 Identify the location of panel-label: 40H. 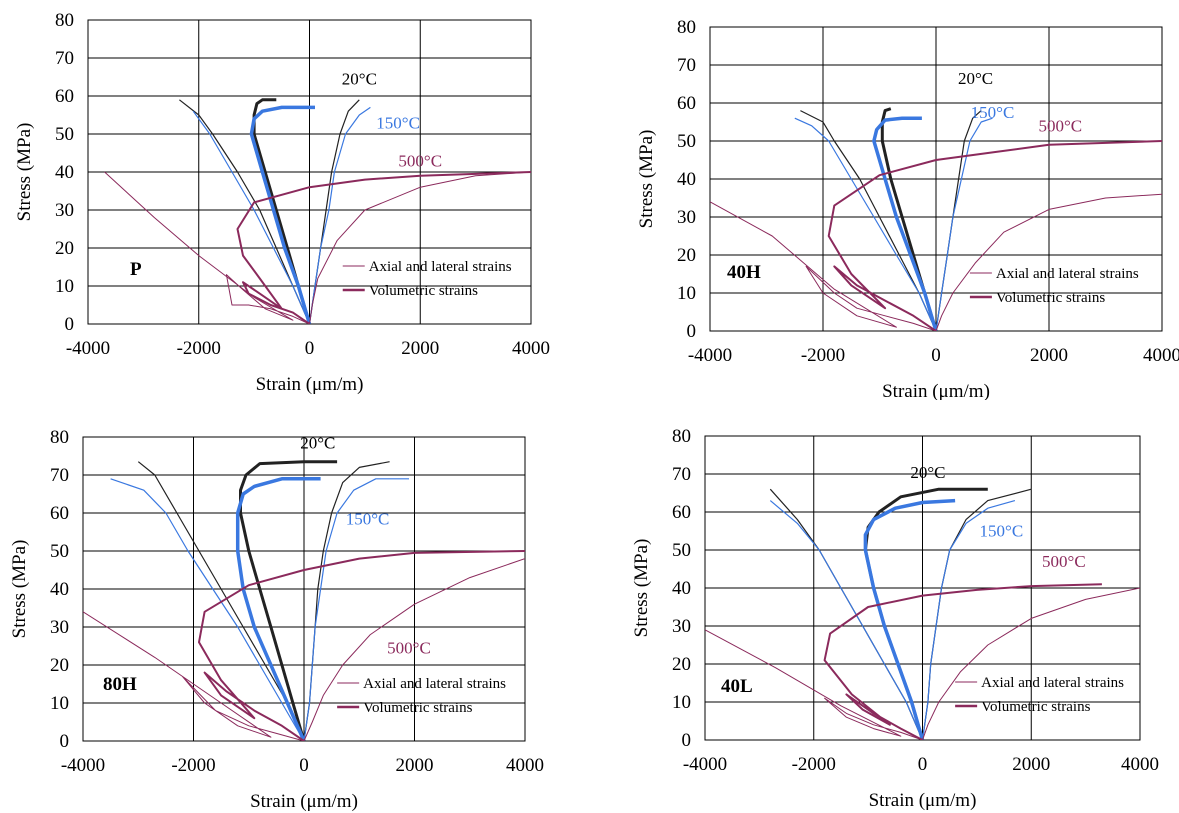
(744, 272).